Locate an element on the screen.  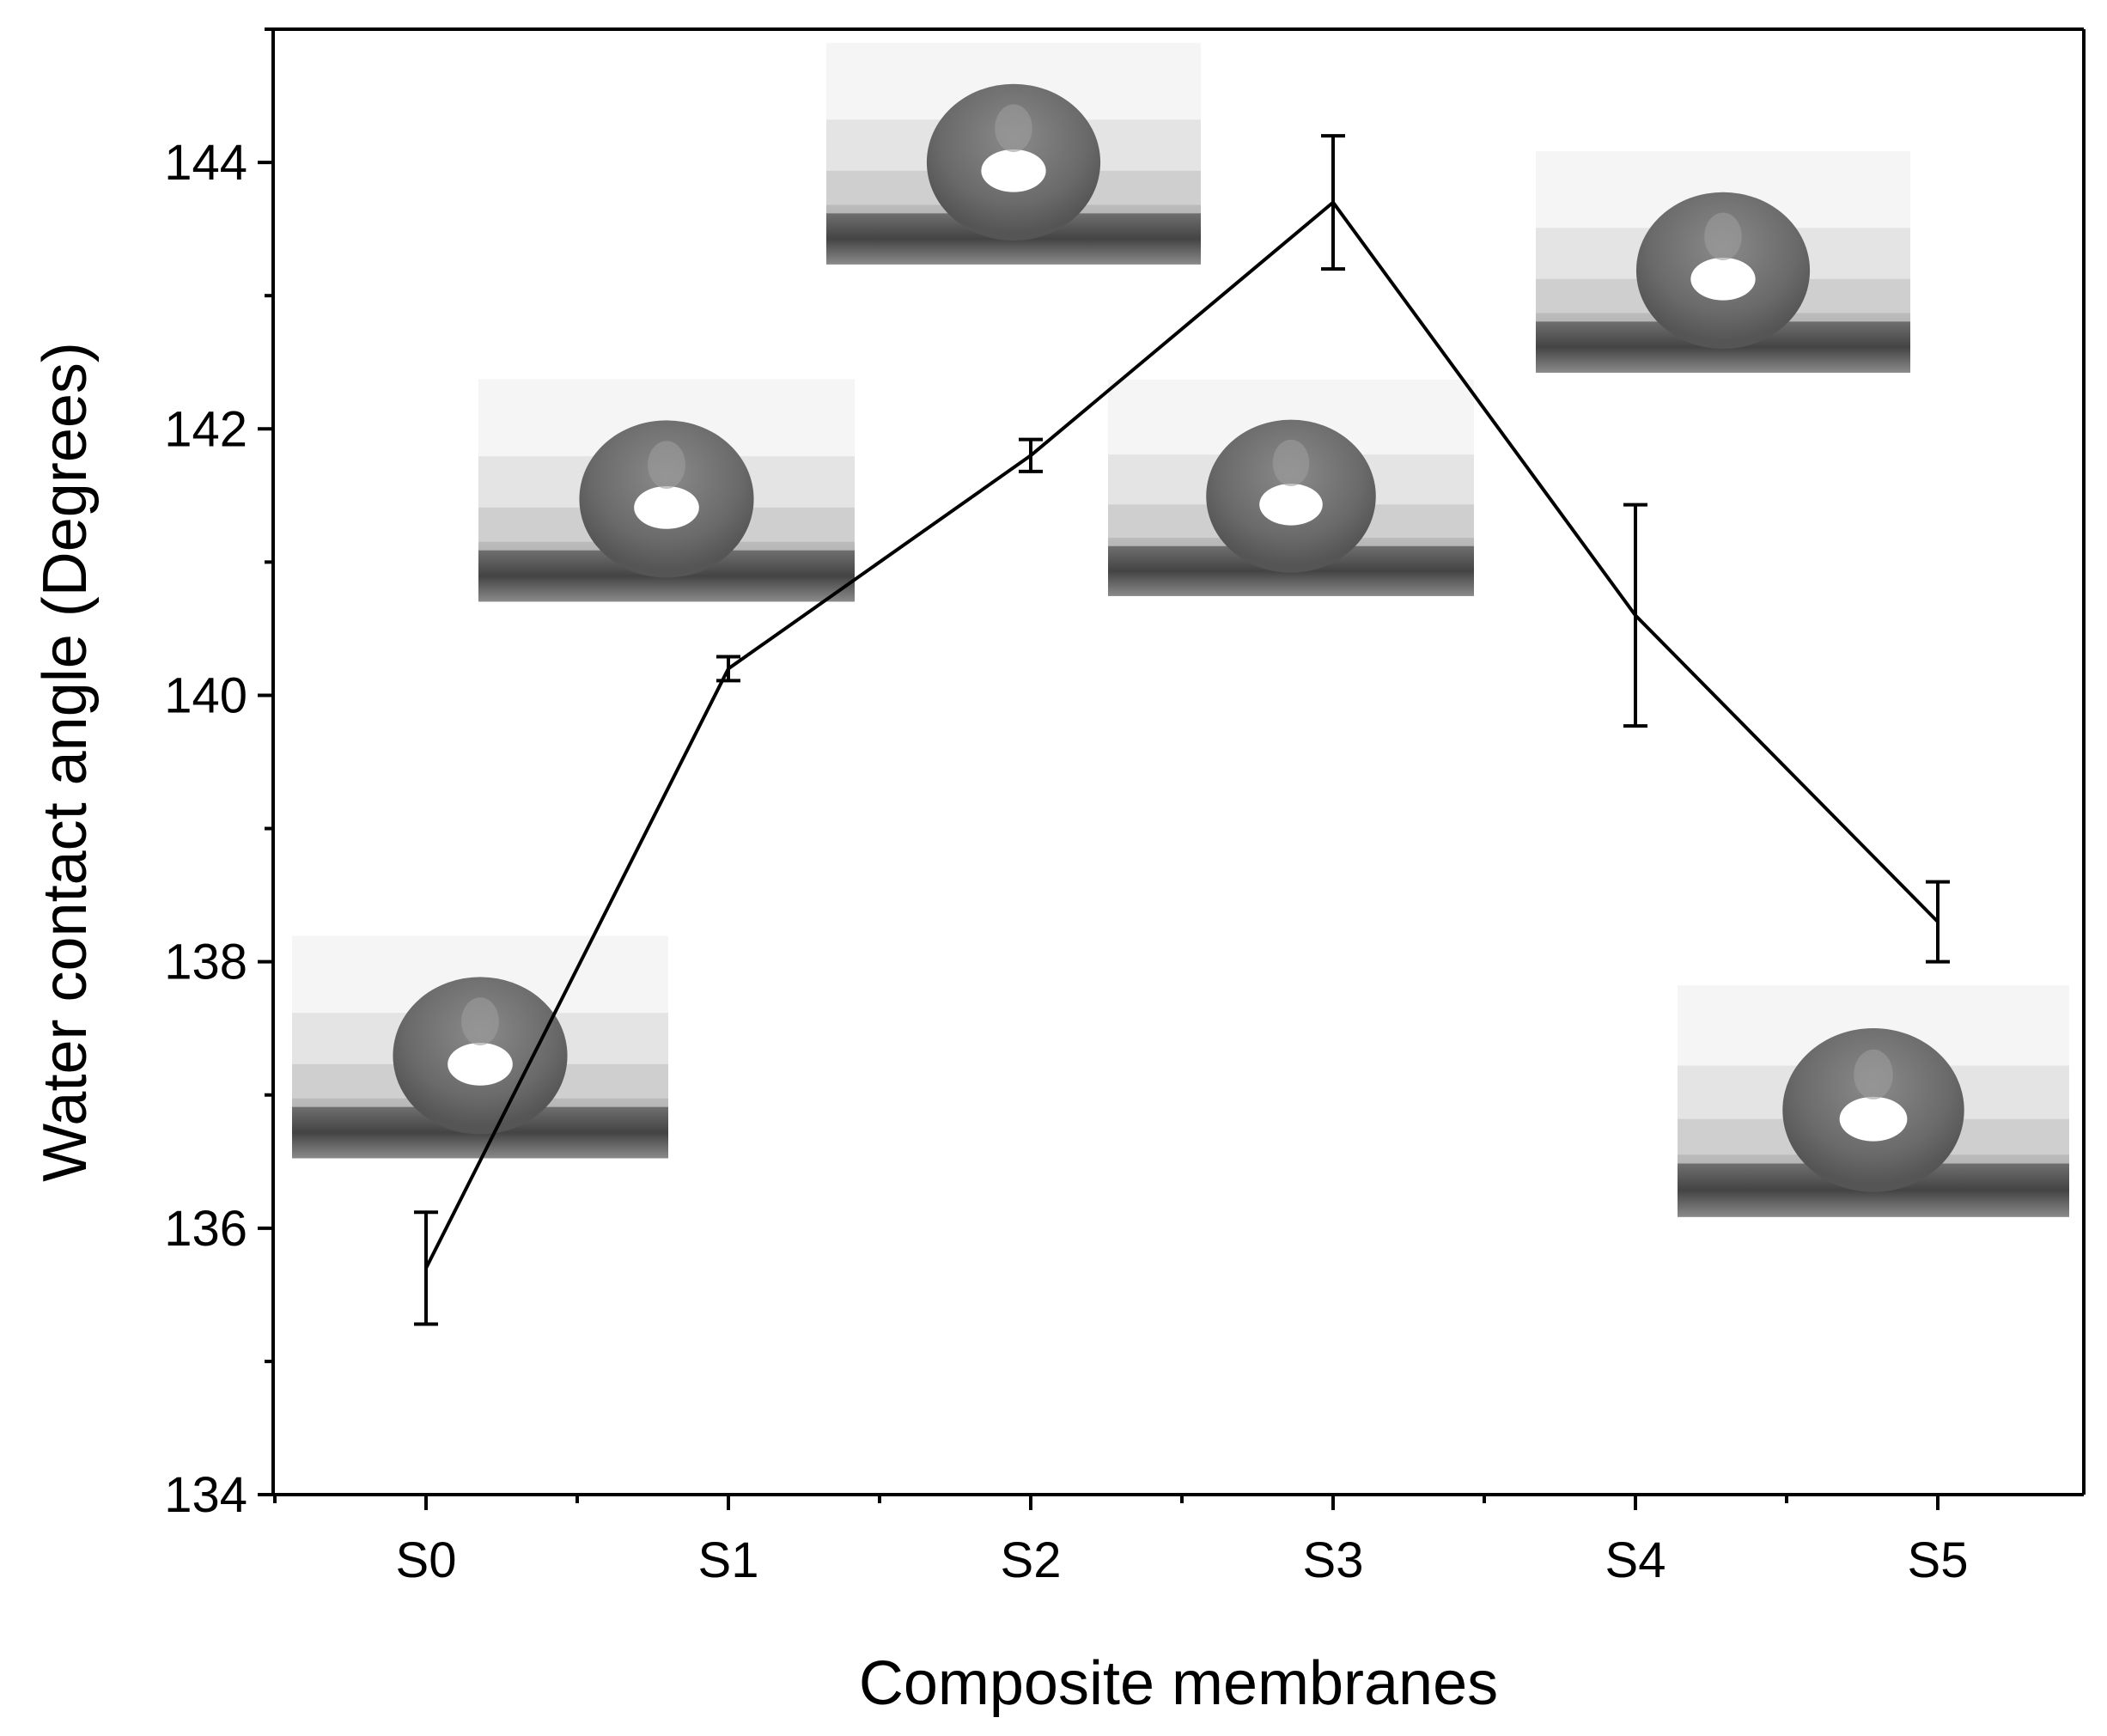
x-tick-label: S2 is located at coordinates (1031, 1560).